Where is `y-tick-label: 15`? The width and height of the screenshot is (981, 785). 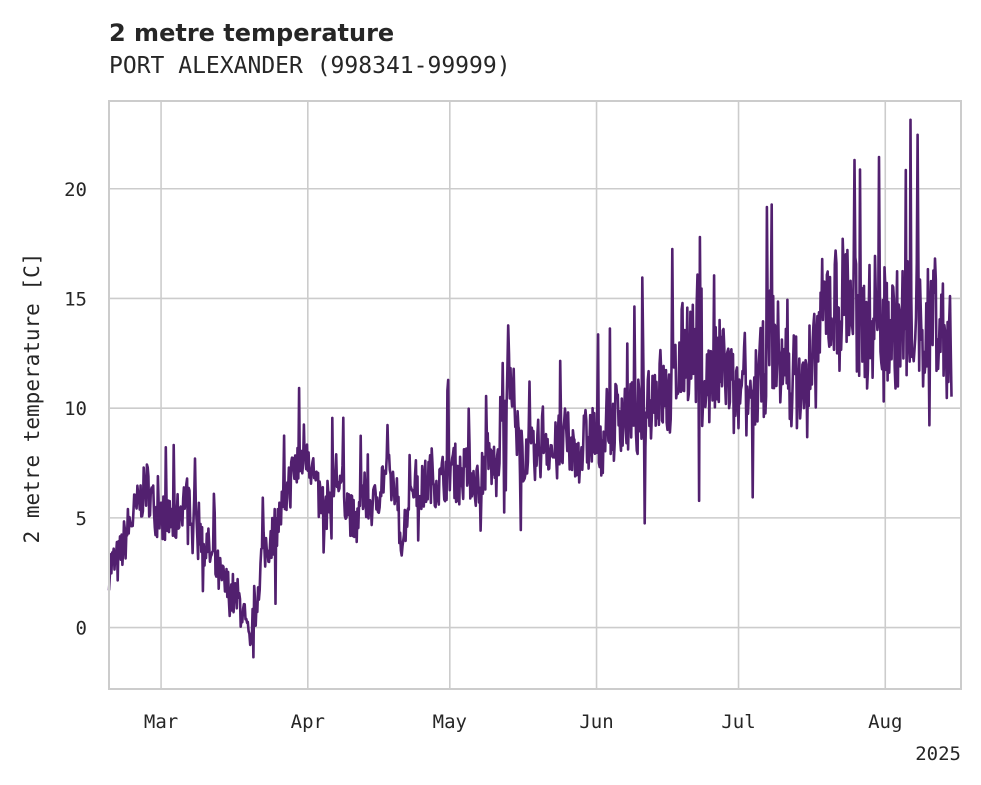
y-tick-label: 15 is located at coordinates (75, 299).